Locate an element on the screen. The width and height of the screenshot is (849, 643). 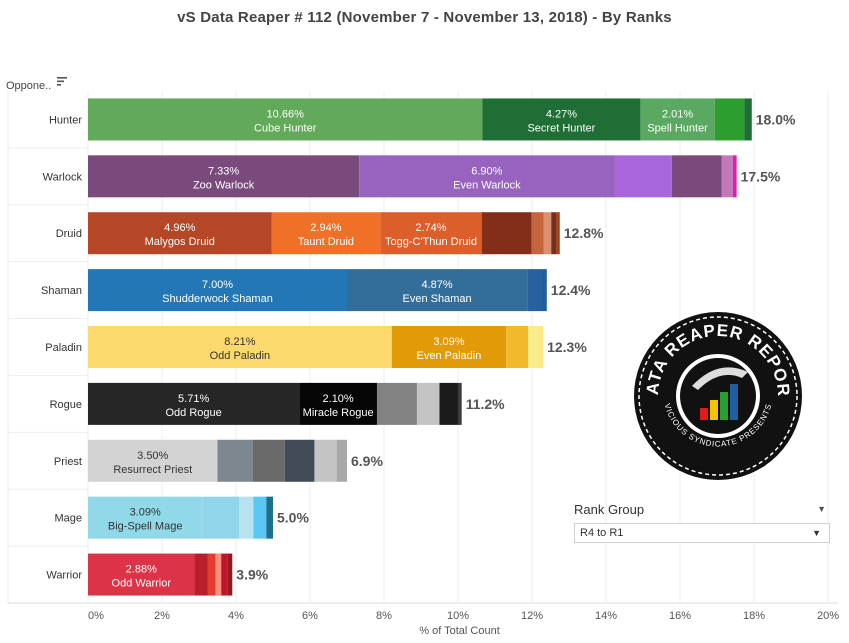
segment-archetype-label: Even Shaman is located at coordinates (437, 299).